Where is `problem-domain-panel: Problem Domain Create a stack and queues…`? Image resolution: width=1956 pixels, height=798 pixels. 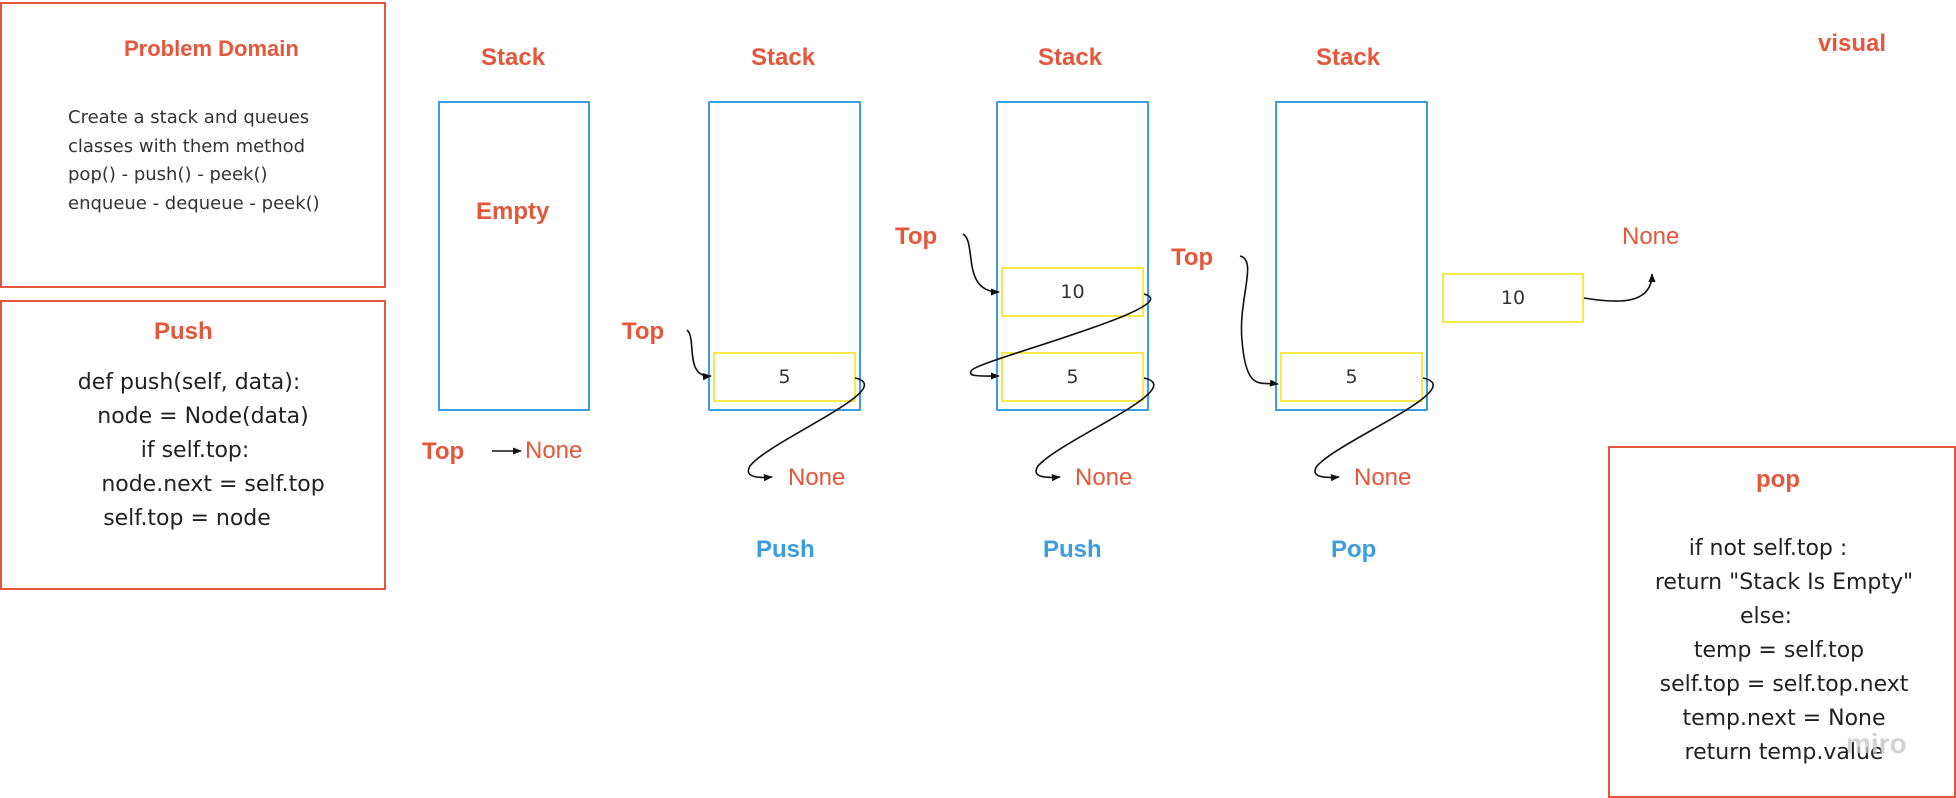
problem-domain-panel: Problem Domain Create a stack and queues… is located at coordinates (193, 145).